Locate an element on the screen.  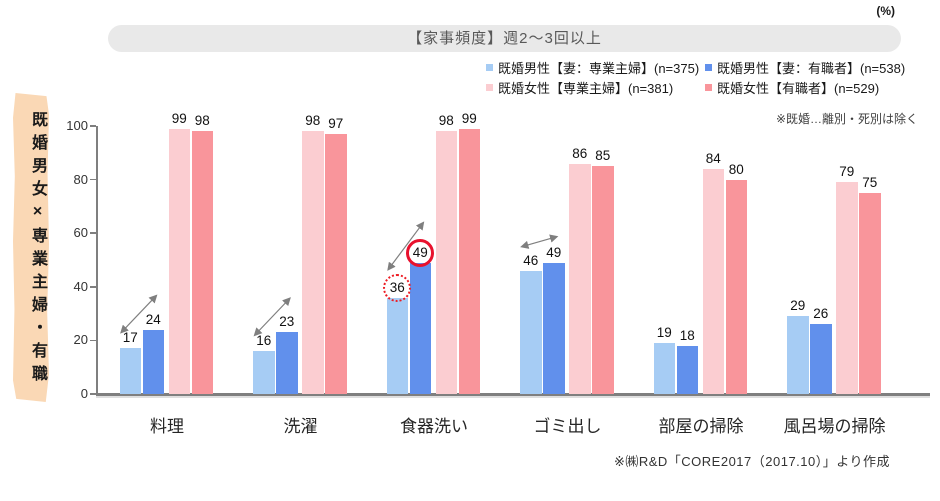
bar-value-label: 86 is located at coordinates (580, 153).